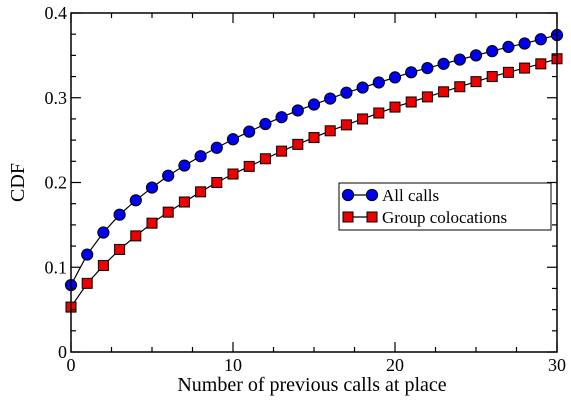 This screenshot has height=400, width=571. Describe the element at coordinates (233, 365) in the screenshot. I see `x-tick-label: 10` at that location.